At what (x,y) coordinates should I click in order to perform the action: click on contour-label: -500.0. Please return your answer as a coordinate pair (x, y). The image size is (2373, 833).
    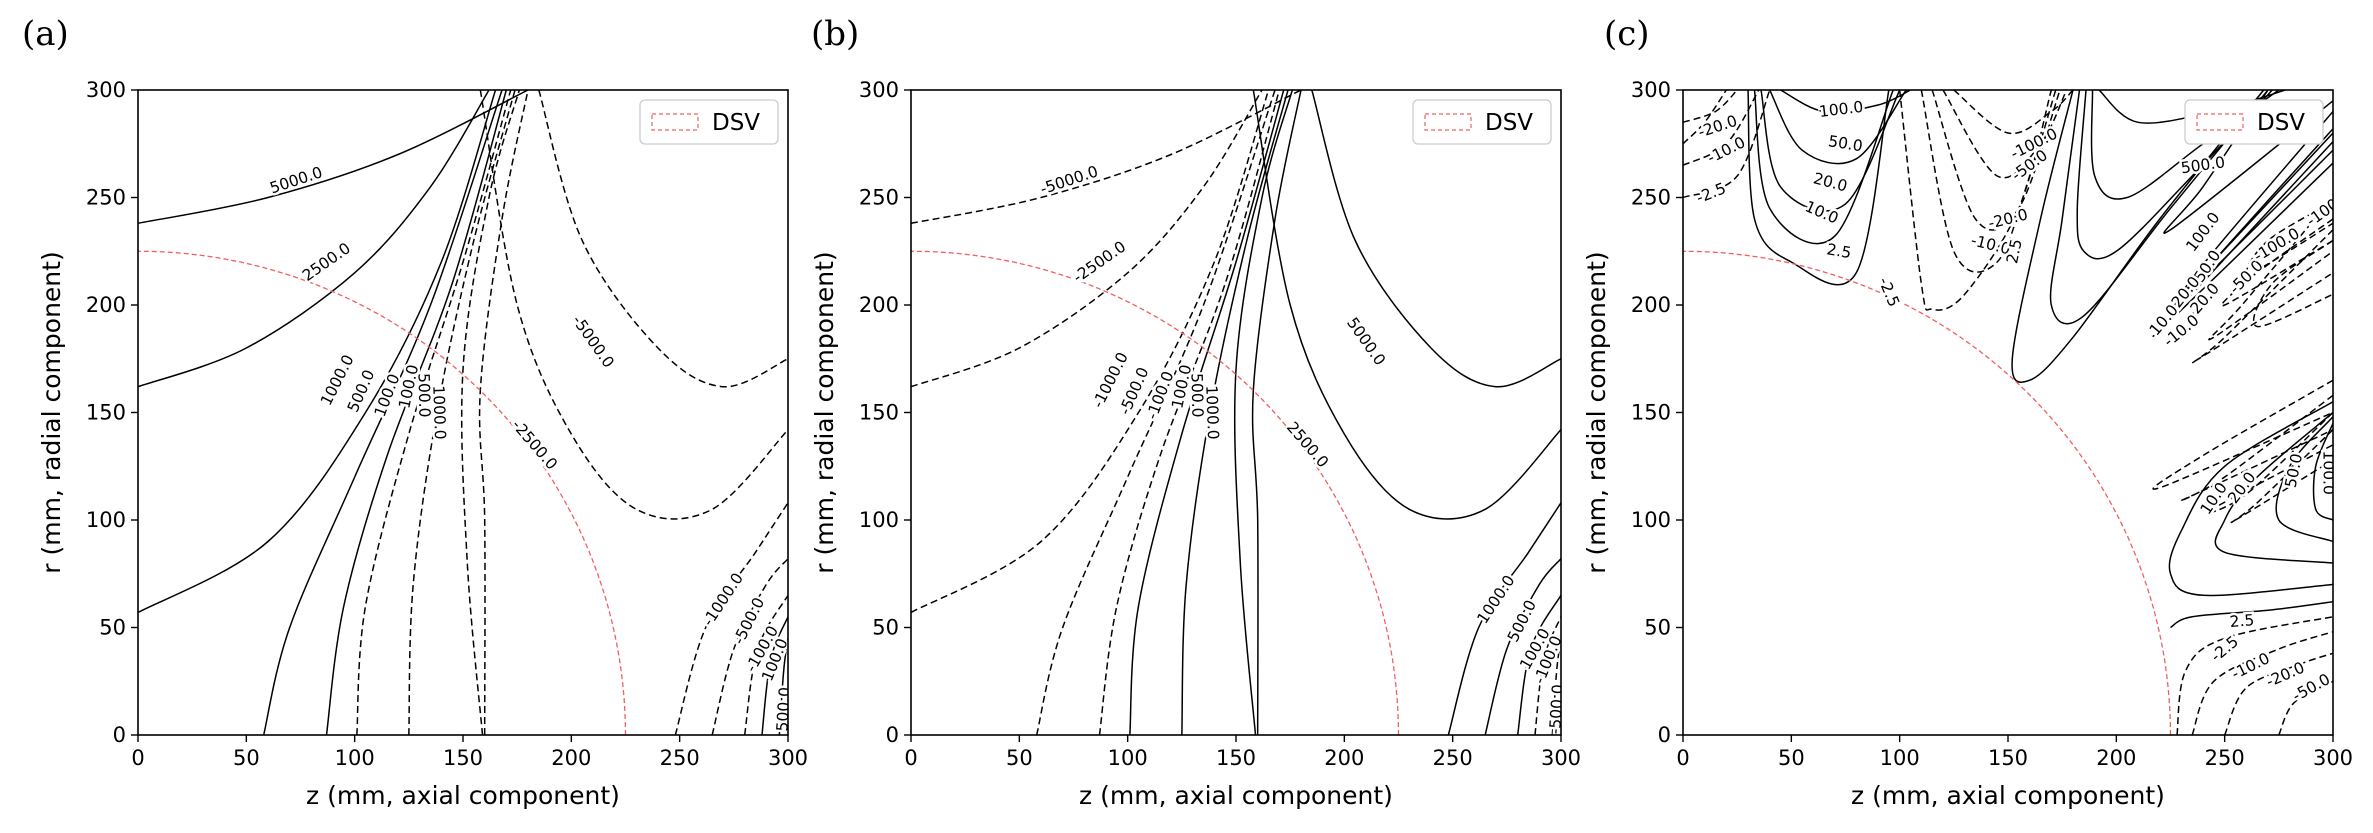
    Looking at the image, I should click on (1556, 709).